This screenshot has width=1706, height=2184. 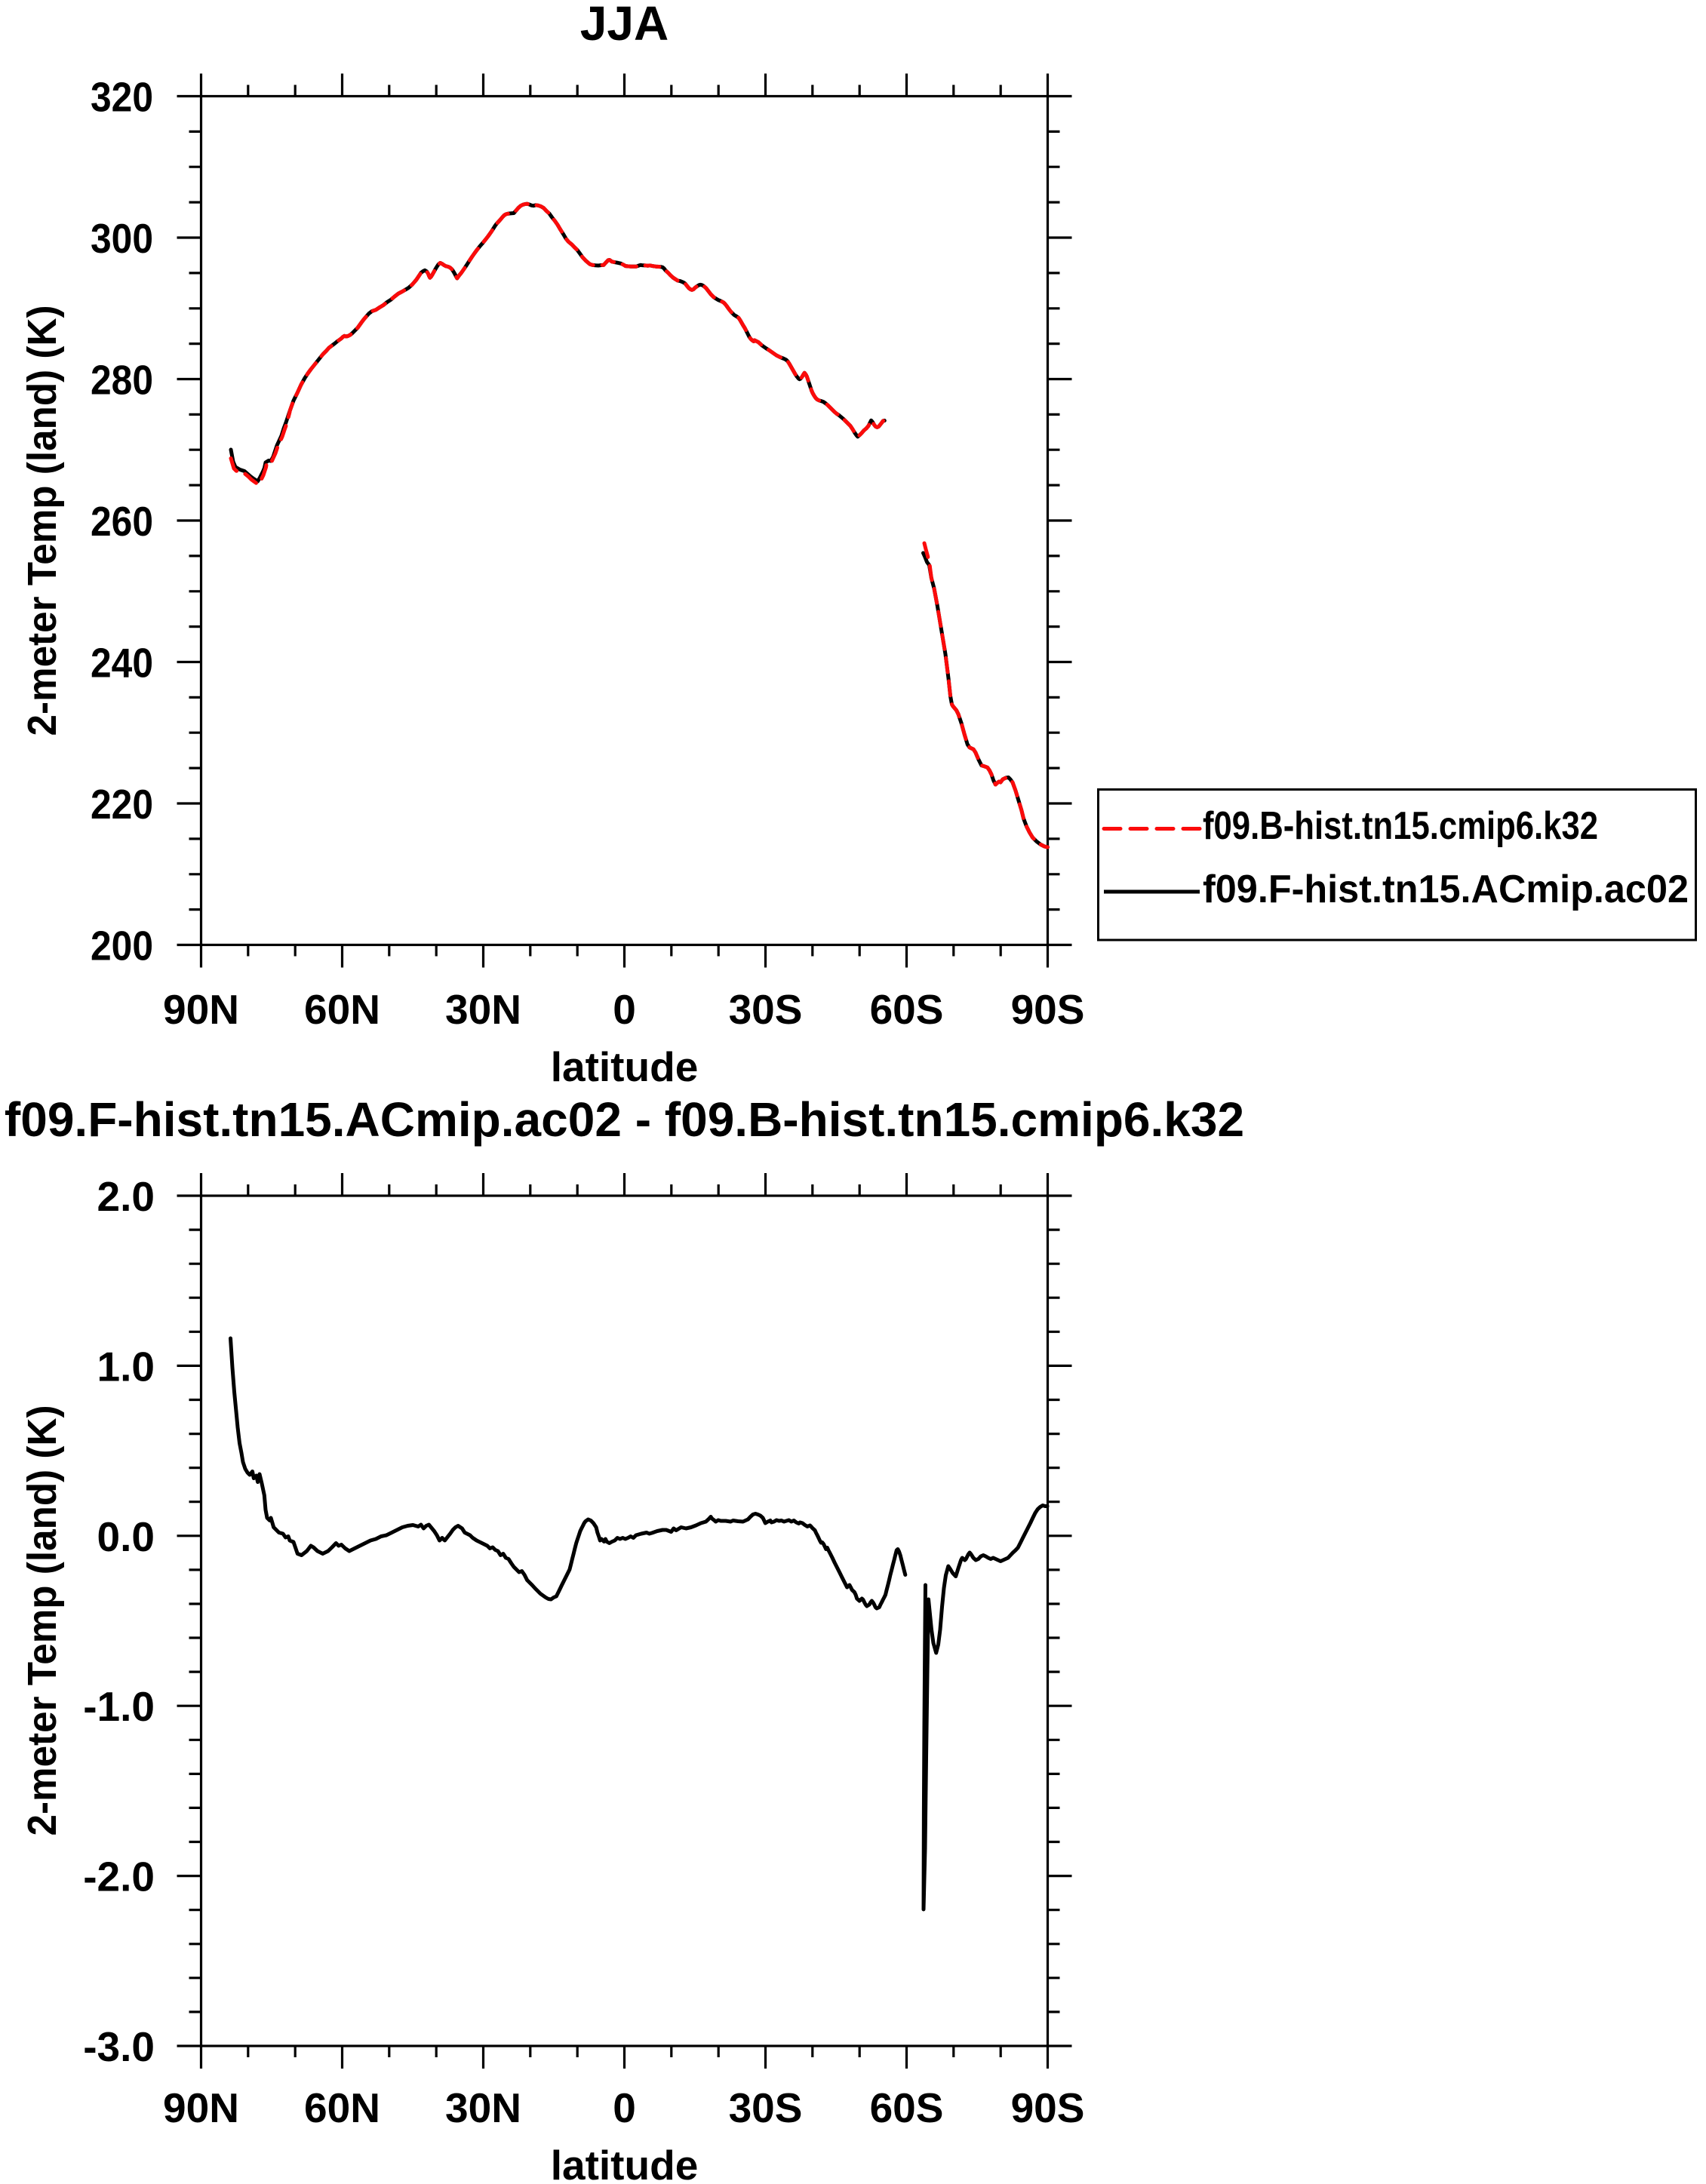 I want to click on svg-text: 240, so click(x=122, y=663).